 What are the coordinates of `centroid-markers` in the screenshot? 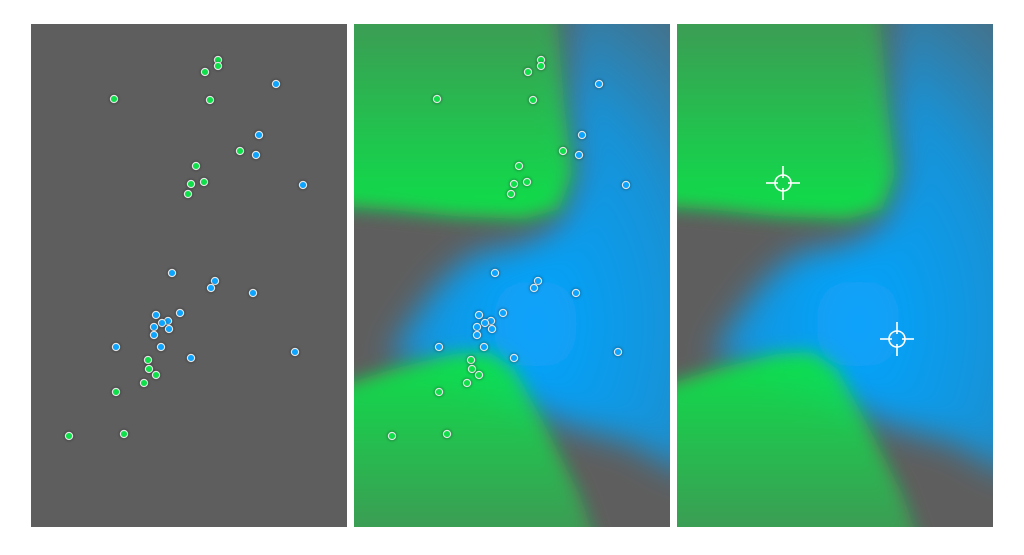 It's located at (840, 261).